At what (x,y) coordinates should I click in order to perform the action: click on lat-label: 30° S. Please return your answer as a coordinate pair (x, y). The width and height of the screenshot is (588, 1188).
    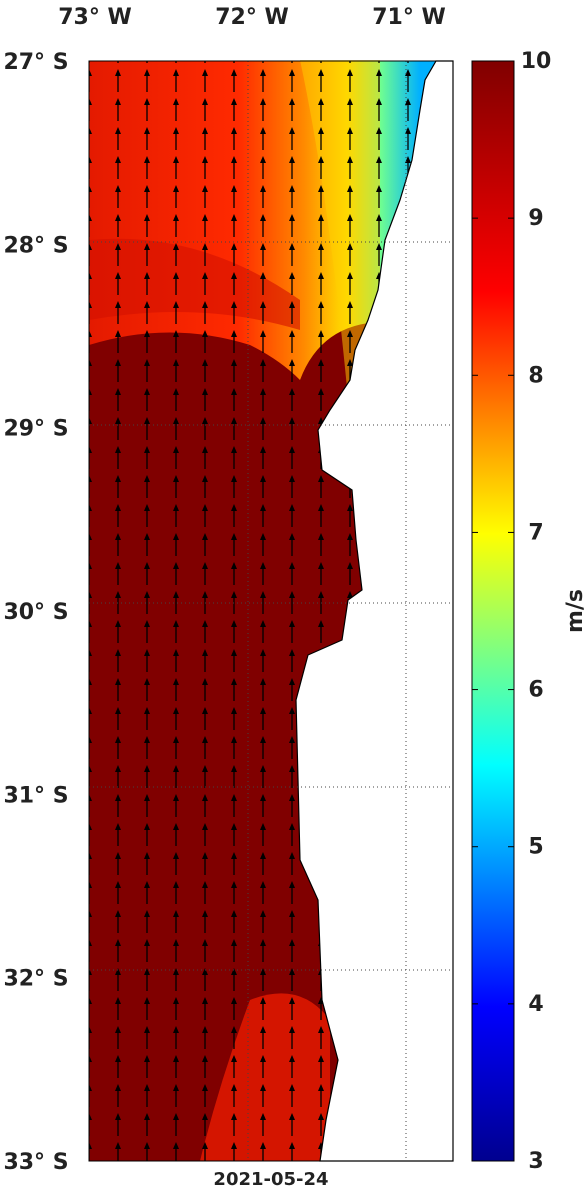
    Looking at the image, I should click on (35, 612).